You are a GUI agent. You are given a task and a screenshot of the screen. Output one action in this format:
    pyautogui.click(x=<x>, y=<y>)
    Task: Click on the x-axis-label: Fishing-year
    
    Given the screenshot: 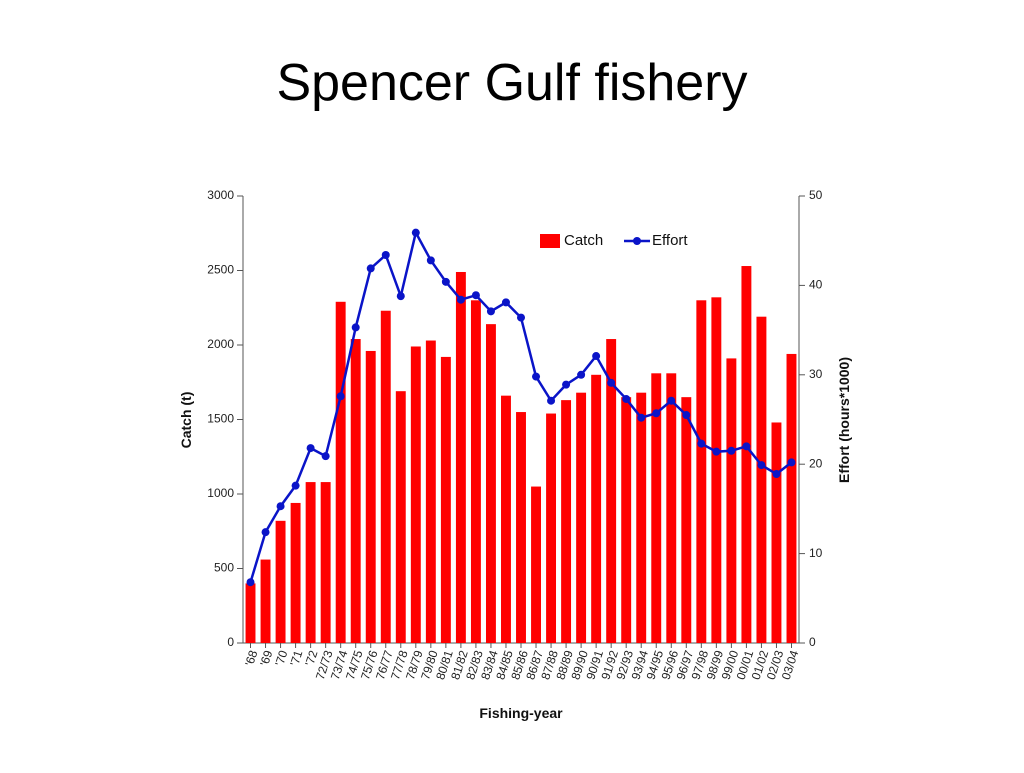 What is the action you would take?
    pyautogui.click(x=521, y=713)
    